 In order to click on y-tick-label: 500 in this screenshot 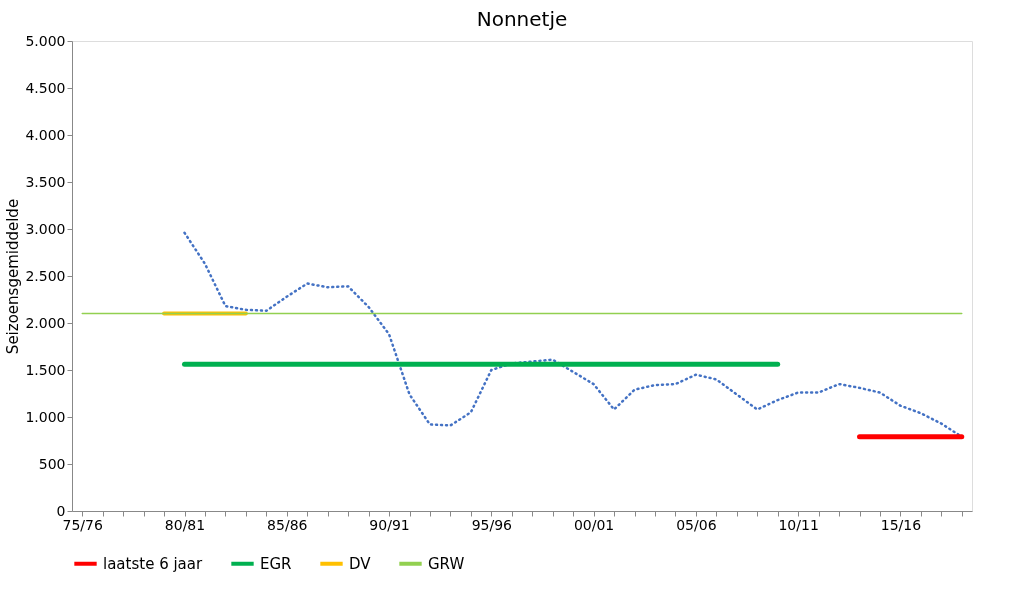, I will do `click(52, 463)`.